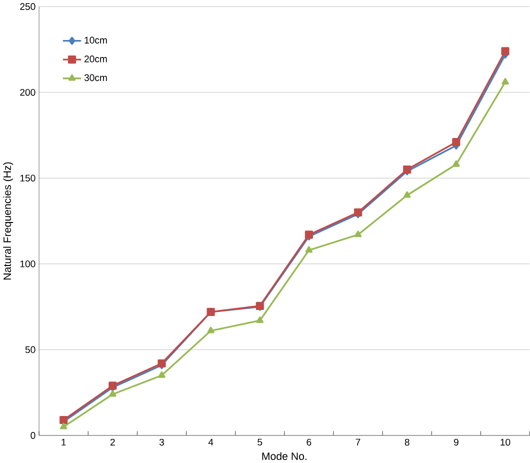 This screenshot has height=463, width=530. Describe the element at coordinates (284, 456) in the screenshot. I see `x-axis-title: Mode No.` at that location.